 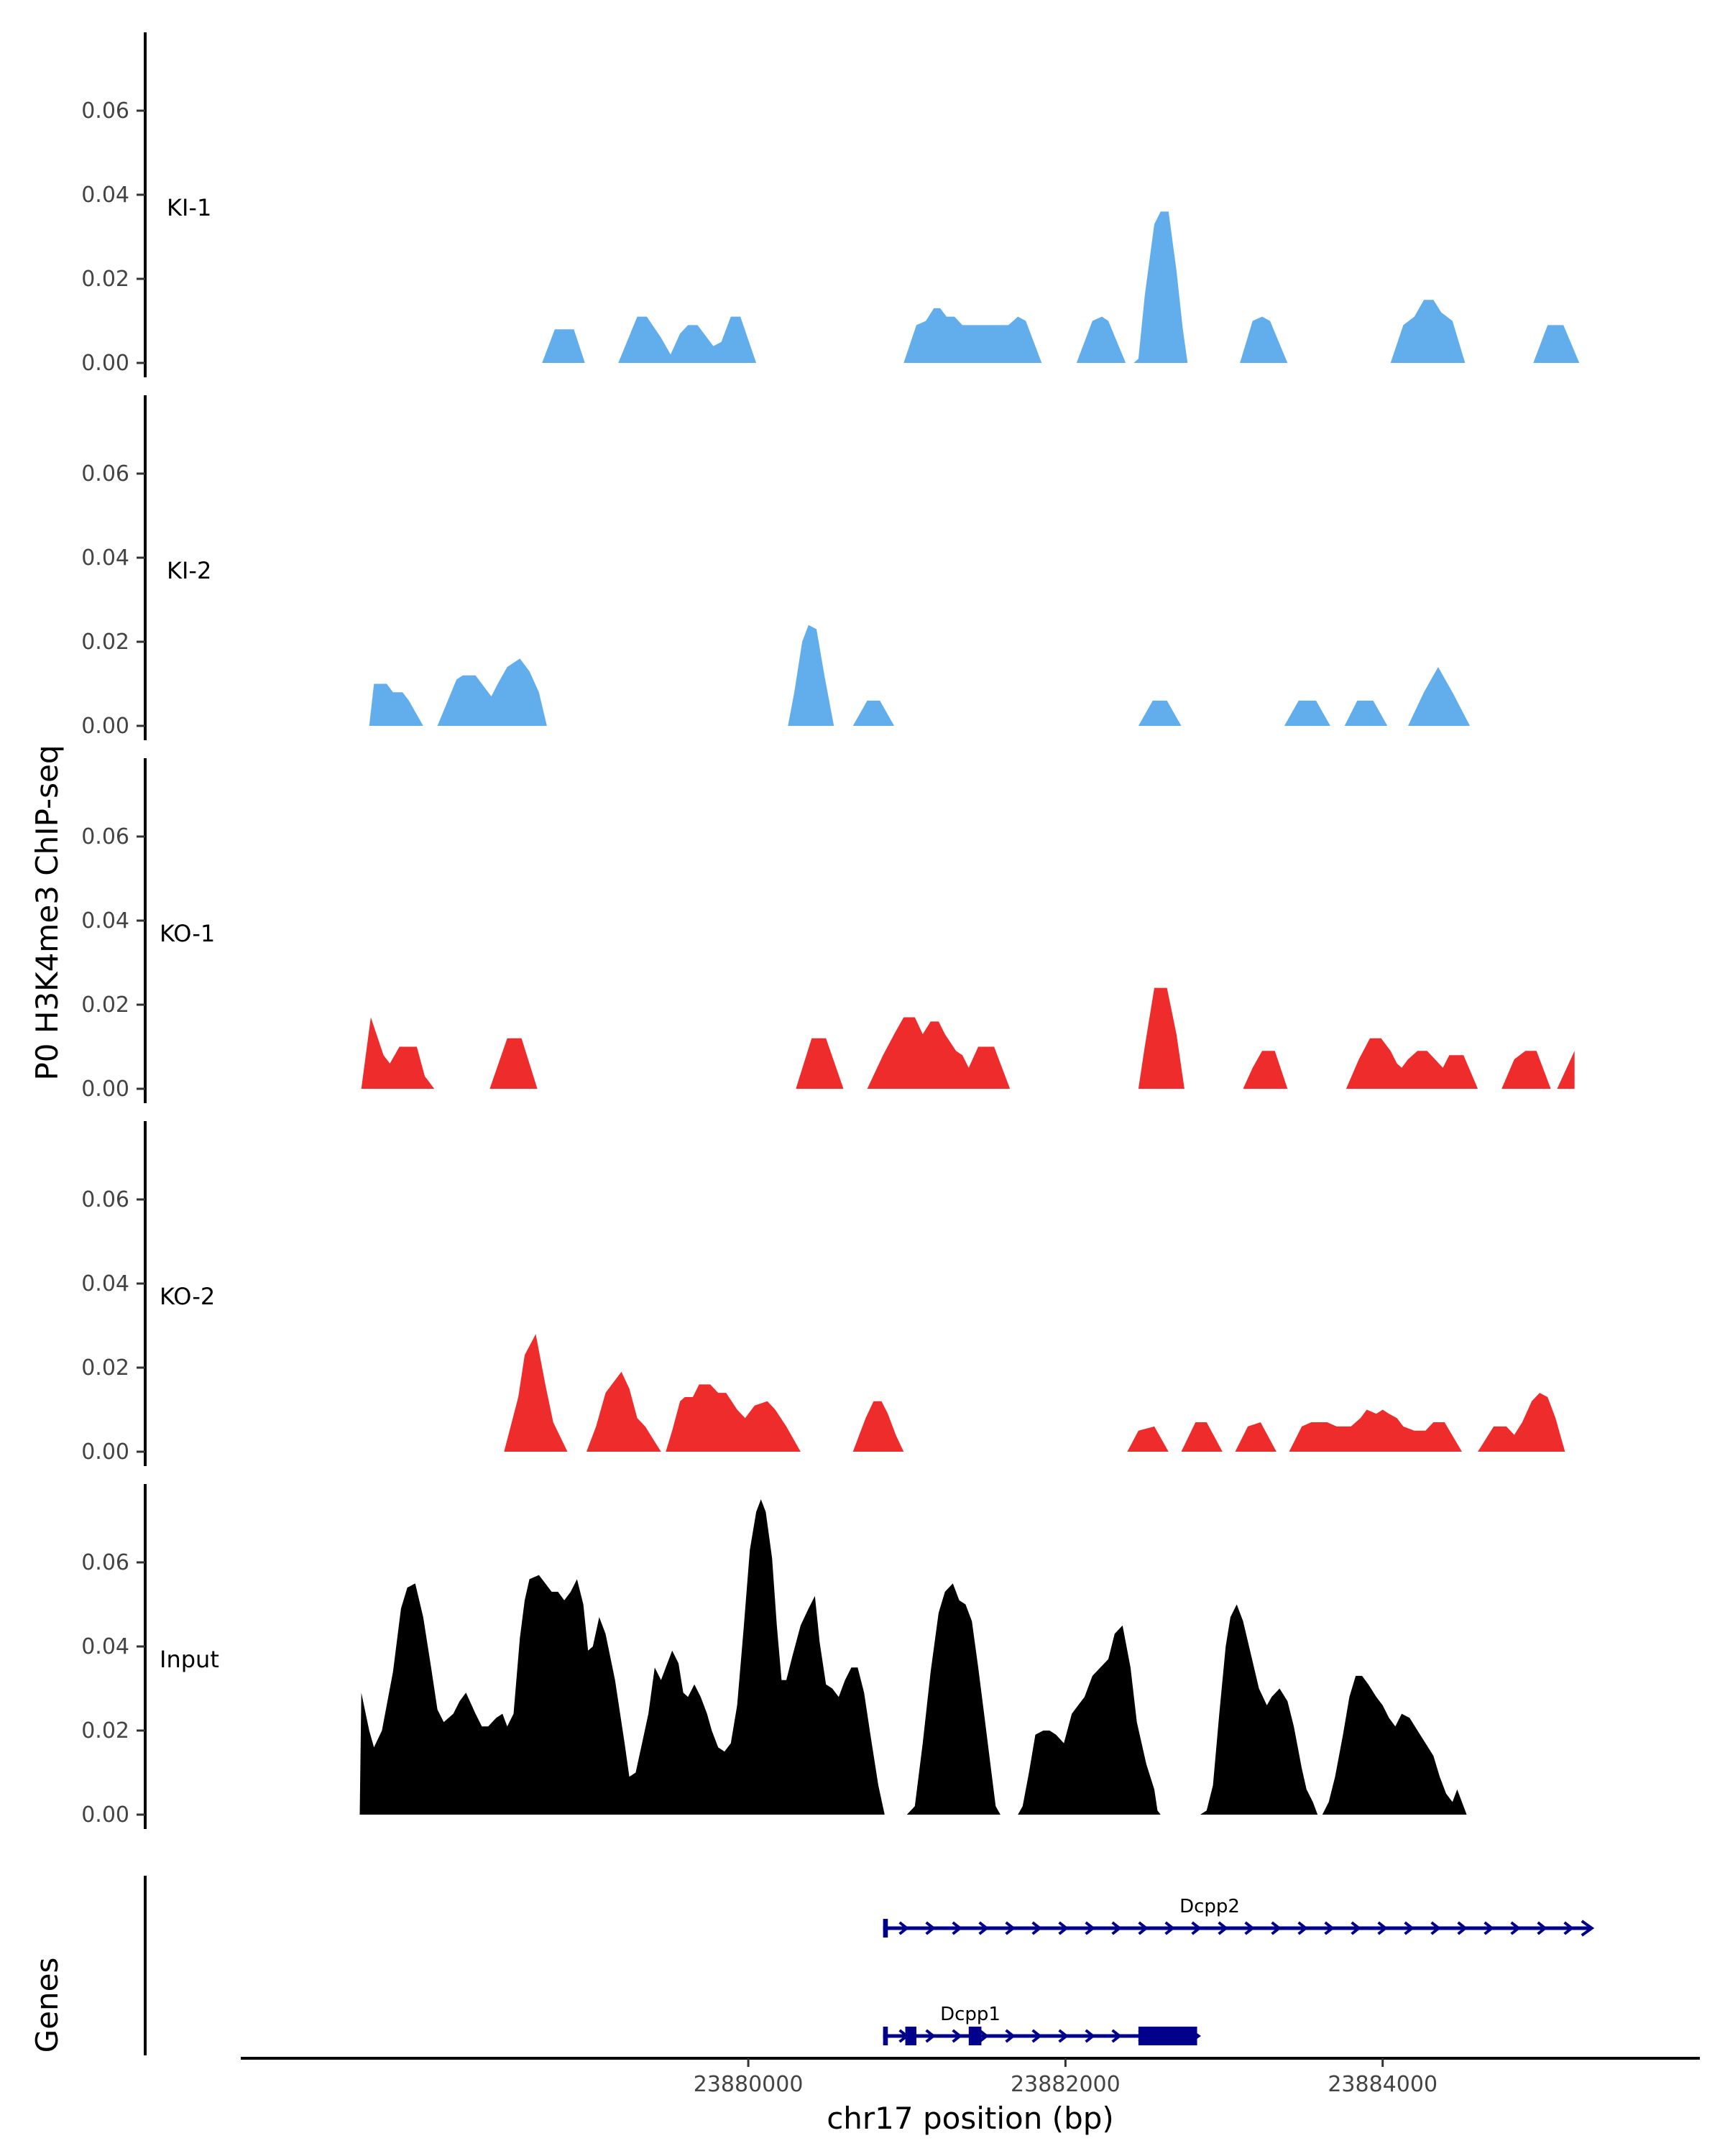 I want to click on gene-dcpp1: Dcpp1, so click(x=1042, y=2024).